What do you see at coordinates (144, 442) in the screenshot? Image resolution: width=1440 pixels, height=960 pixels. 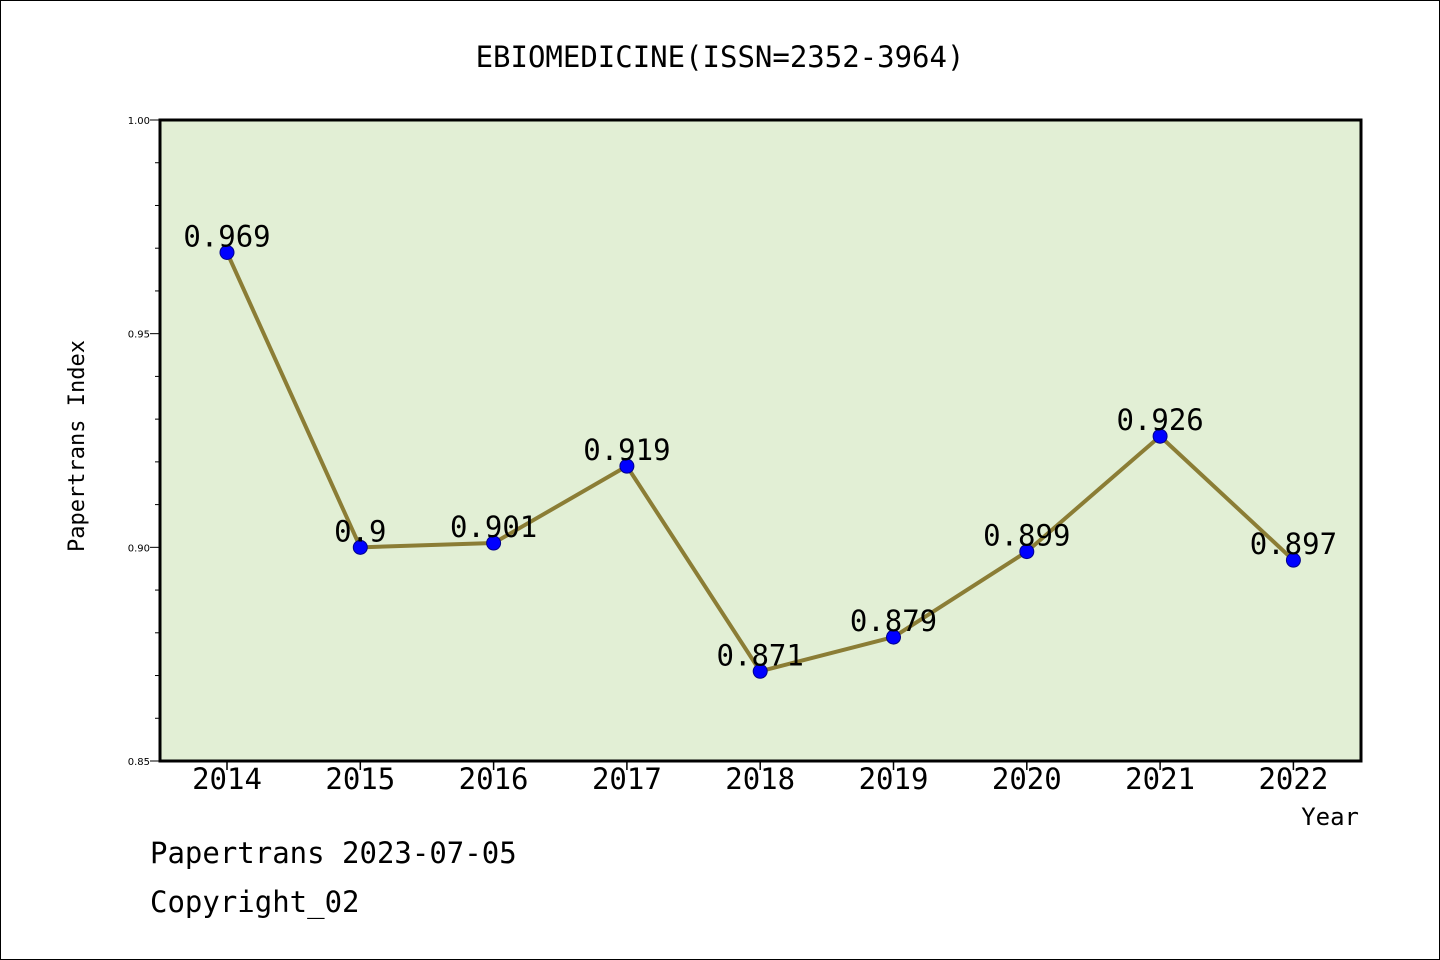 I see `y-axis: 0.85 0.90 0.95 1.00` at bounding box center [144, 442].